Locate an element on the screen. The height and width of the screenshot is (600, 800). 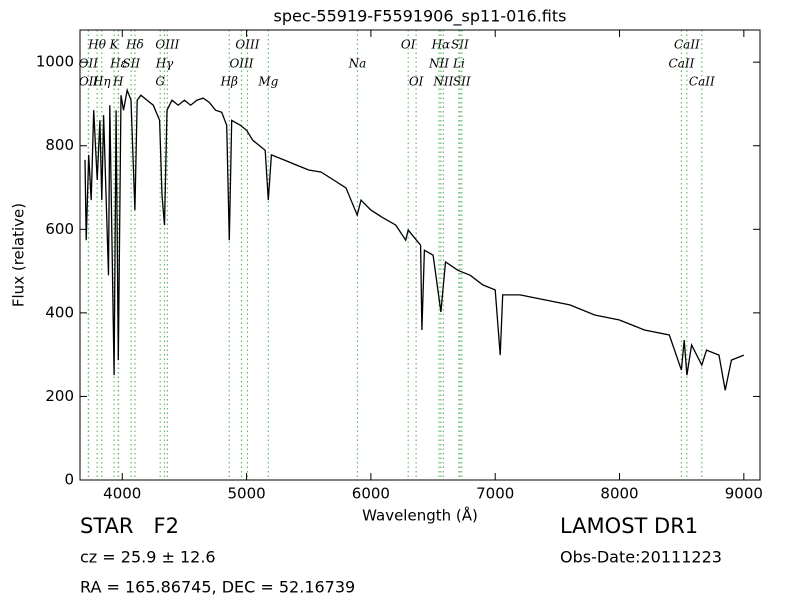
spectral-line-label: Hε is located at coordinates (118, 64).